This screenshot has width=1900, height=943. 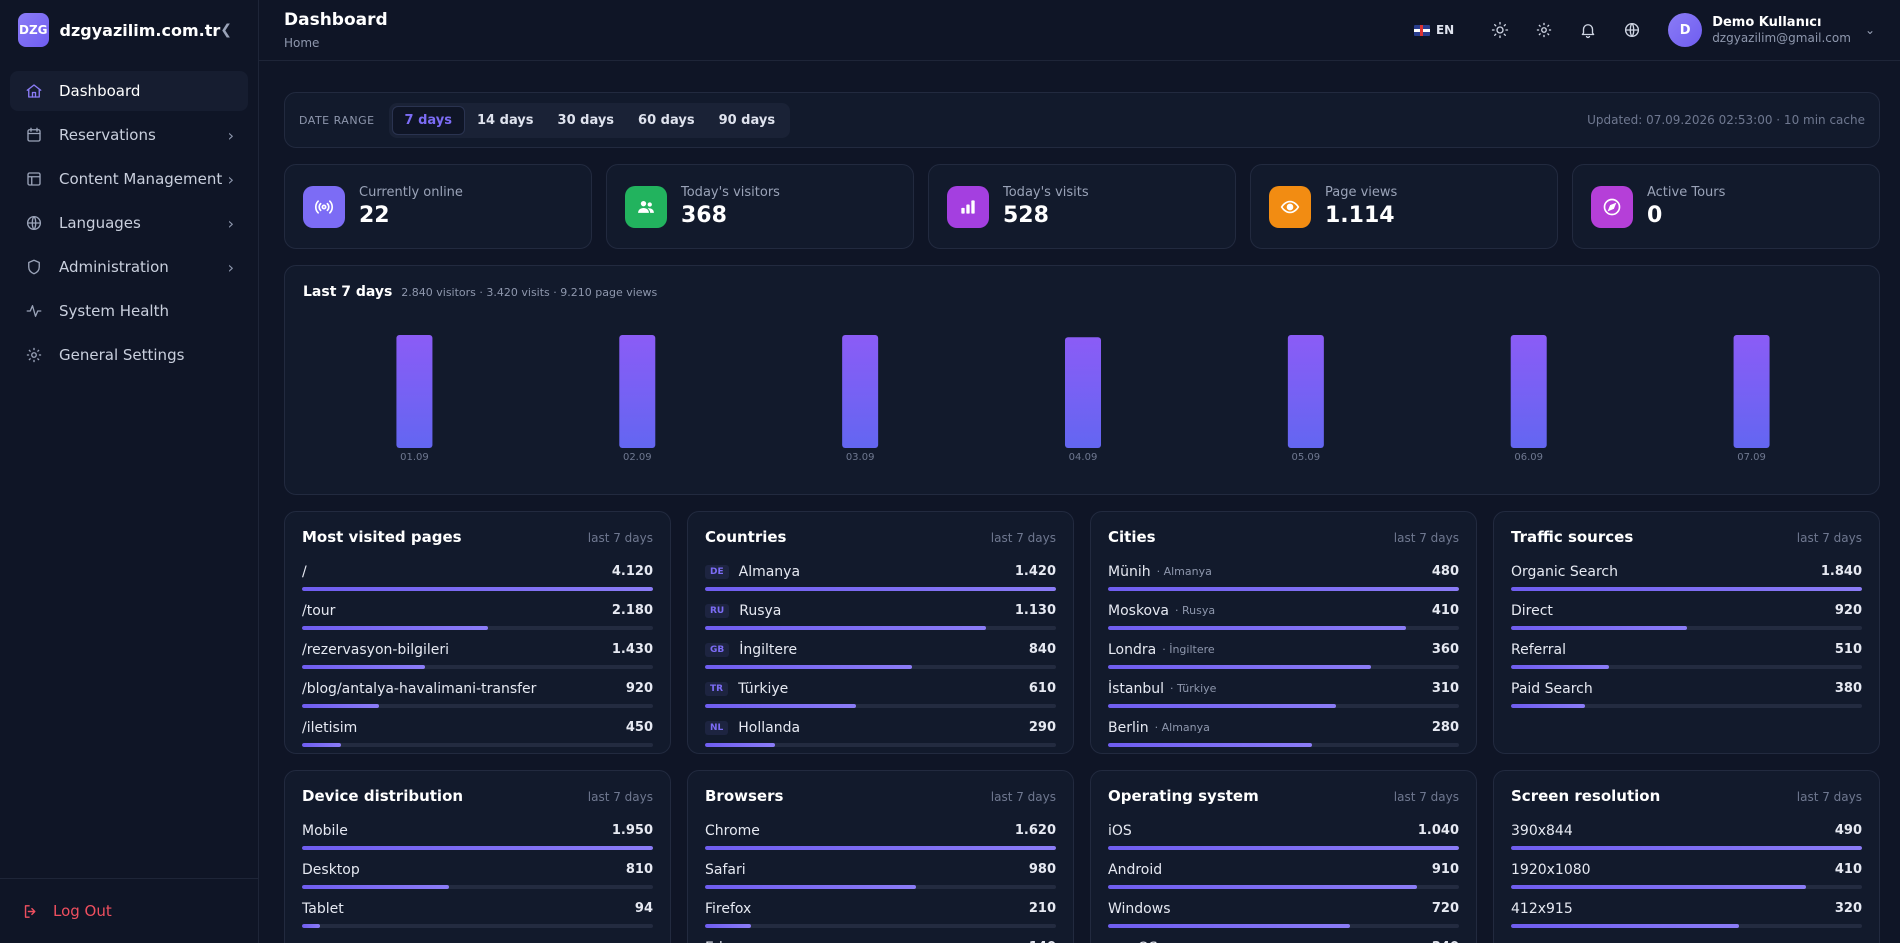 I want to click on sidebar-item-label: Reservations, so click(x=107, y=135).